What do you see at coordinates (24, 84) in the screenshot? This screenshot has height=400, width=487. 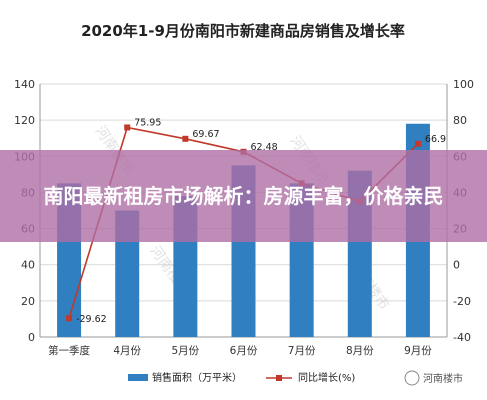 I see `left-tick-label: 140` at bounding box center [24, 84].